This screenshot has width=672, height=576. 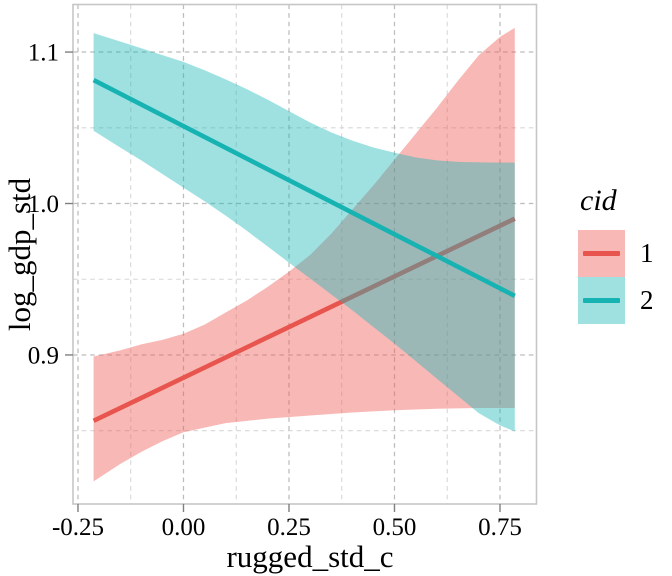 I want to click on legend-keys: 1 2, so click(x=616, y=277).